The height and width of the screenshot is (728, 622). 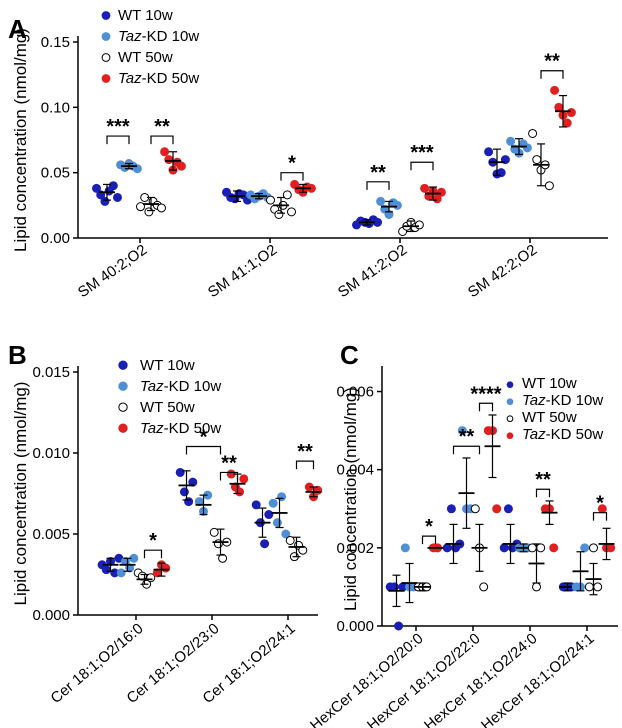 I want to click on x-category-label: SM 42:2;O2, so click(x=502, y=271).